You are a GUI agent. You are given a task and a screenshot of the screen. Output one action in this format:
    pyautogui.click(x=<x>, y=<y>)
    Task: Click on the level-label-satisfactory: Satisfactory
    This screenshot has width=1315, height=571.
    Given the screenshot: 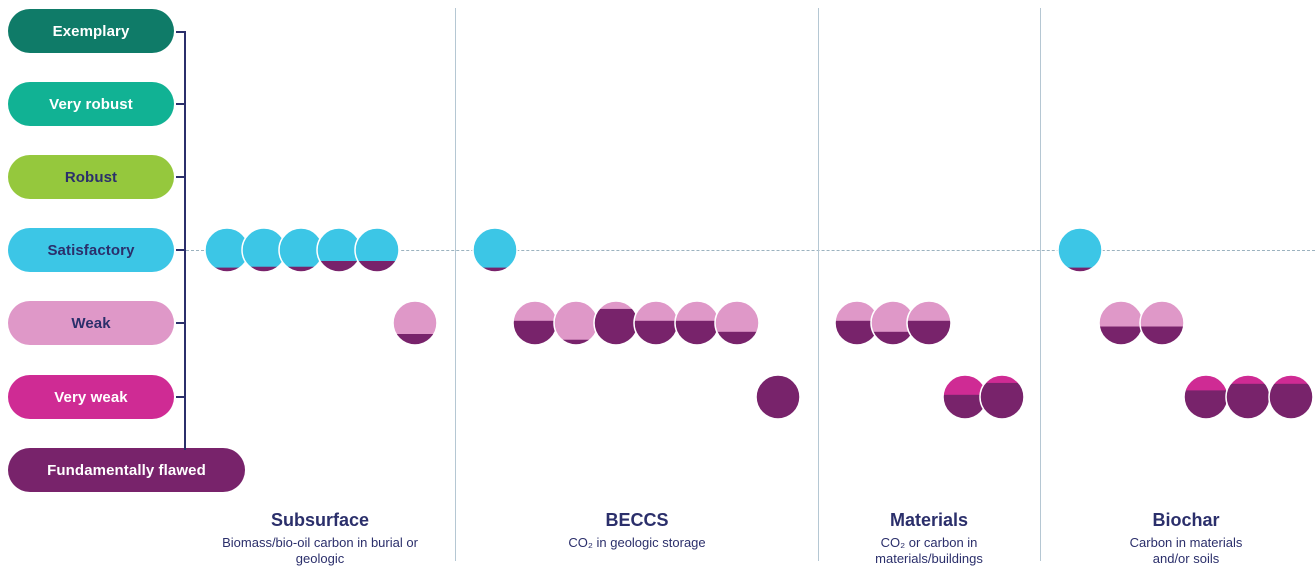 What is the action you would take?
    pyautogui.click(x=91, y=250)
    